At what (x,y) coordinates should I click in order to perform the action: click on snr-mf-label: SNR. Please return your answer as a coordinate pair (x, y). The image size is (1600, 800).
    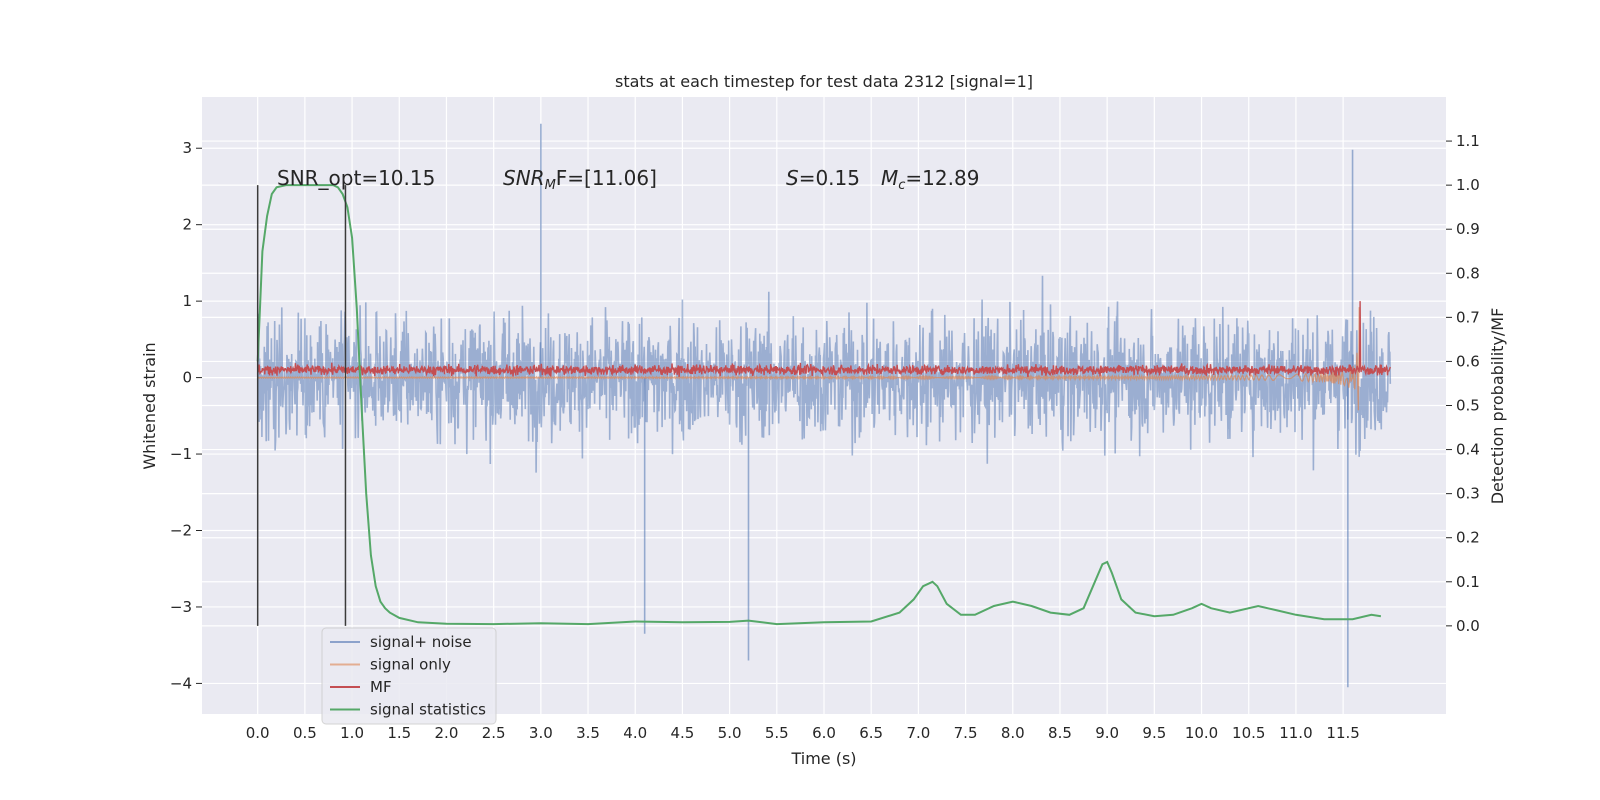
    Looking at the image, I should click on (524, 178).